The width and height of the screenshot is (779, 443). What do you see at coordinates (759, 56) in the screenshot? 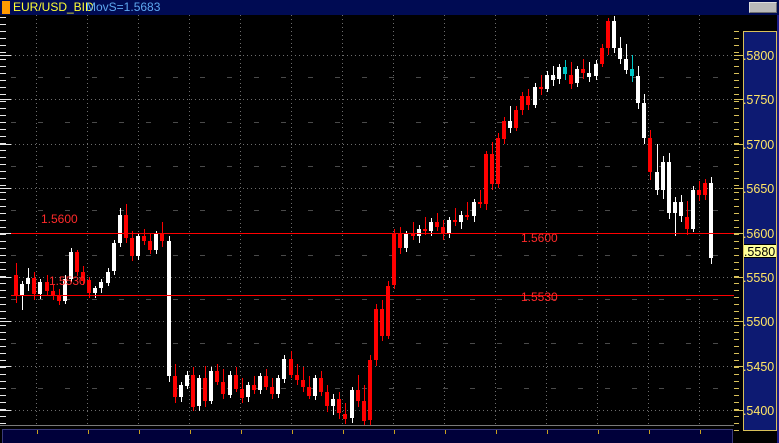
I see `price-scale-label: 1.5800` at bounding box center [759, 56].